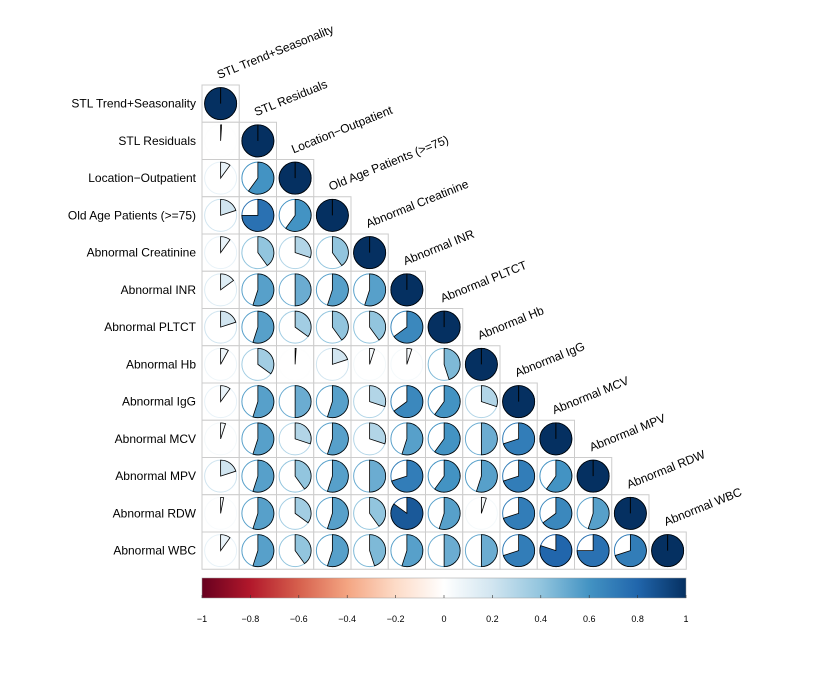 The image size is (830, 692). Describe the element at coordinates (627, 432) in the screenshot. I see `column-label: Abnormal MPV` at that location.